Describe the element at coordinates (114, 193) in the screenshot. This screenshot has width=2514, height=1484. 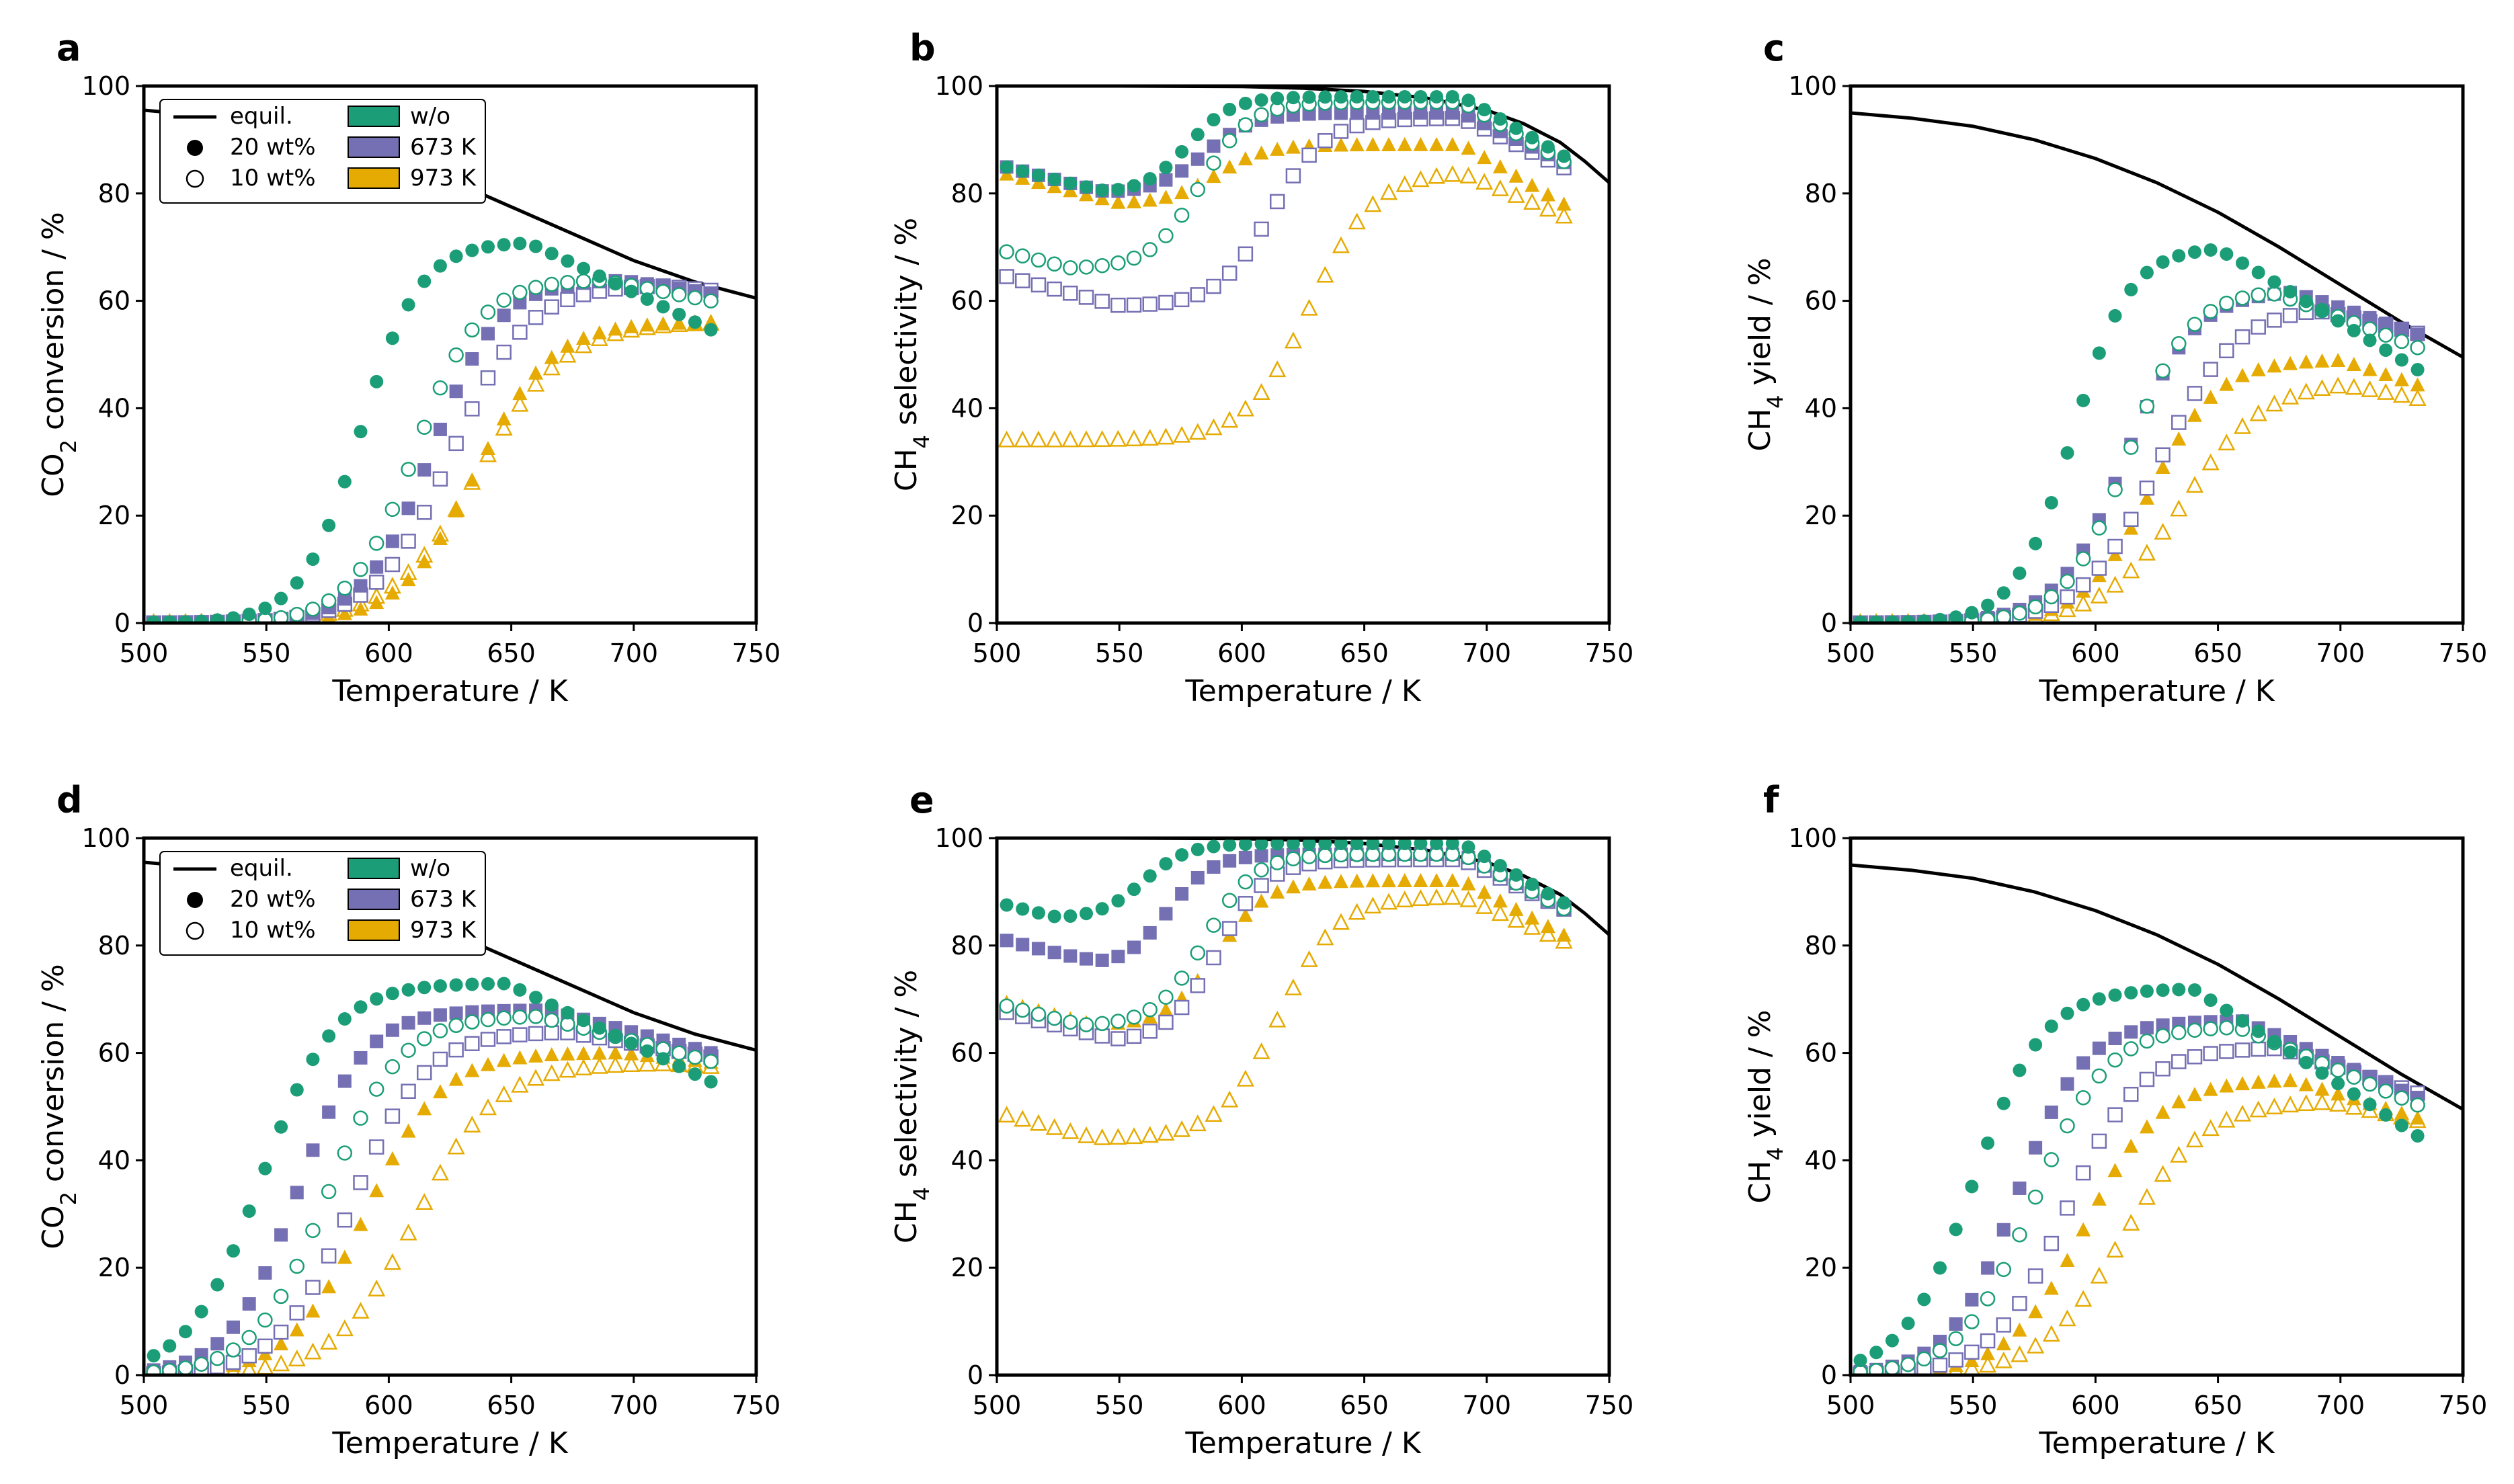
I see `y-tick-label: 80` at that location.